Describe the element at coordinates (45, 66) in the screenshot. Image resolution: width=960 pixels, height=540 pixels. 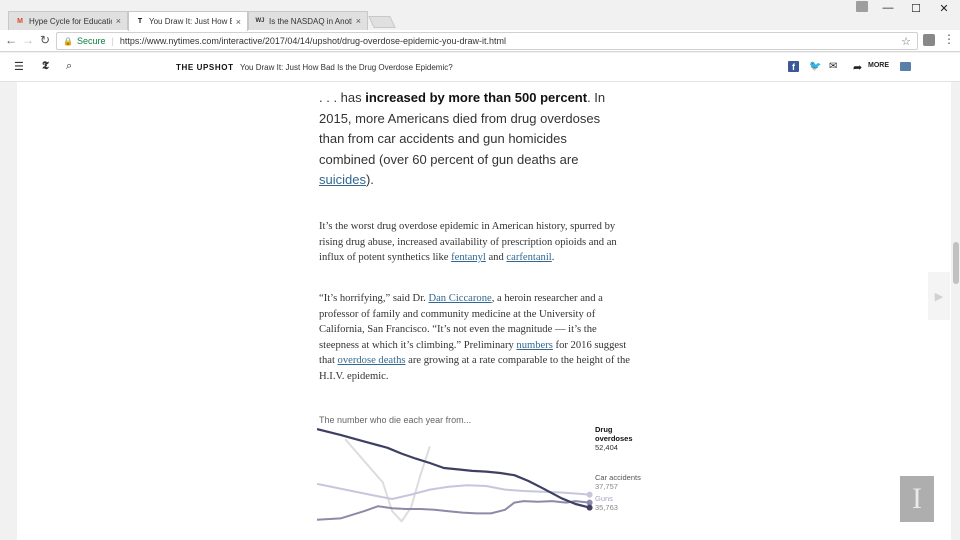
I see `nyt-logo-icon: 𝕿` at that location.